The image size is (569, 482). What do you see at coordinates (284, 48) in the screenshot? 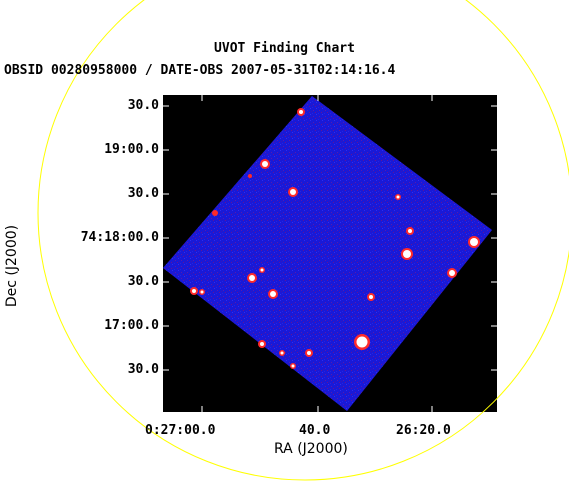
I see `chart-title: UVOT Finding Chart` at bounding box center [284, 48].